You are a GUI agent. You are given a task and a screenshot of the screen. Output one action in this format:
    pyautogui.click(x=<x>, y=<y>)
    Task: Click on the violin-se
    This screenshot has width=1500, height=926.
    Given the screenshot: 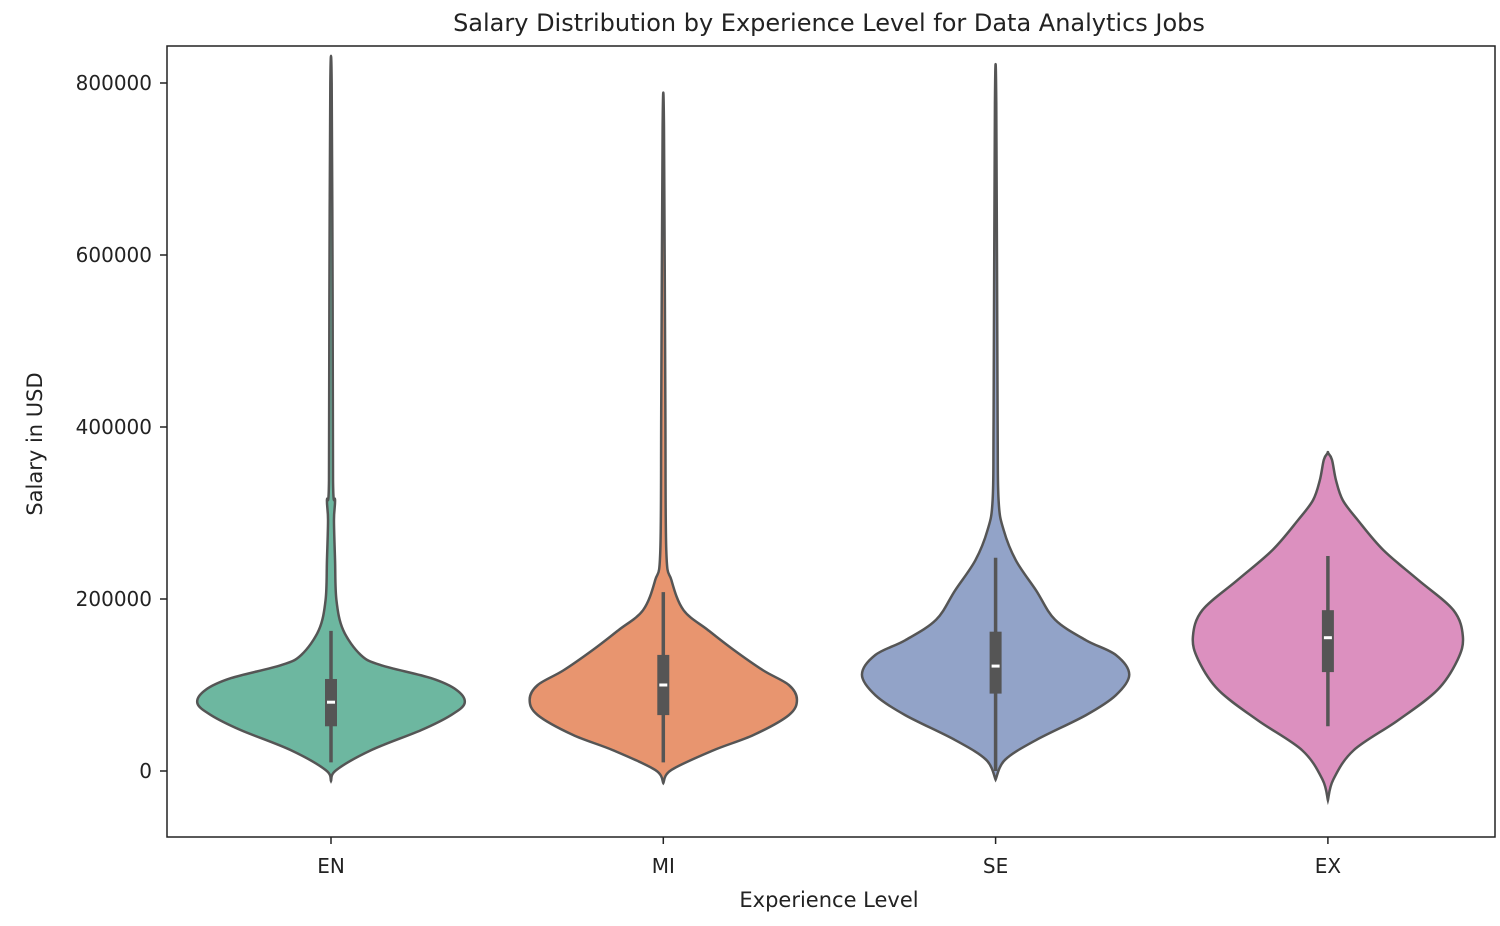 What is the action you would take?
    pyautogui.click(x=995, y=423)
    